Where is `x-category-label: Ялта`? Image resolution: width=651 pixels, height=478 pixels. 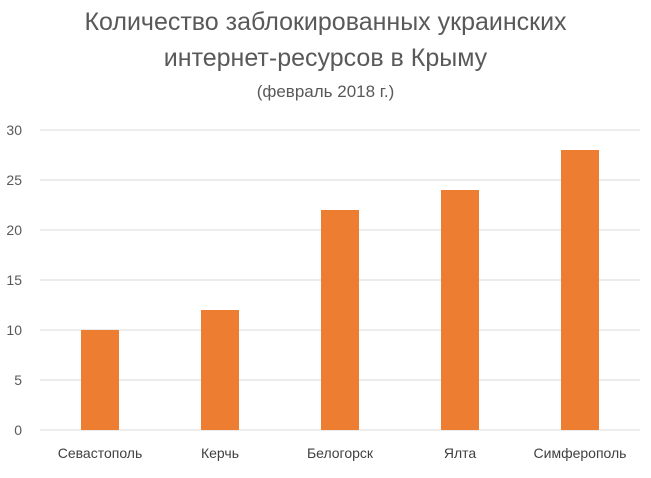
x-category-label: Ялта is located at coordinates (460, 453).